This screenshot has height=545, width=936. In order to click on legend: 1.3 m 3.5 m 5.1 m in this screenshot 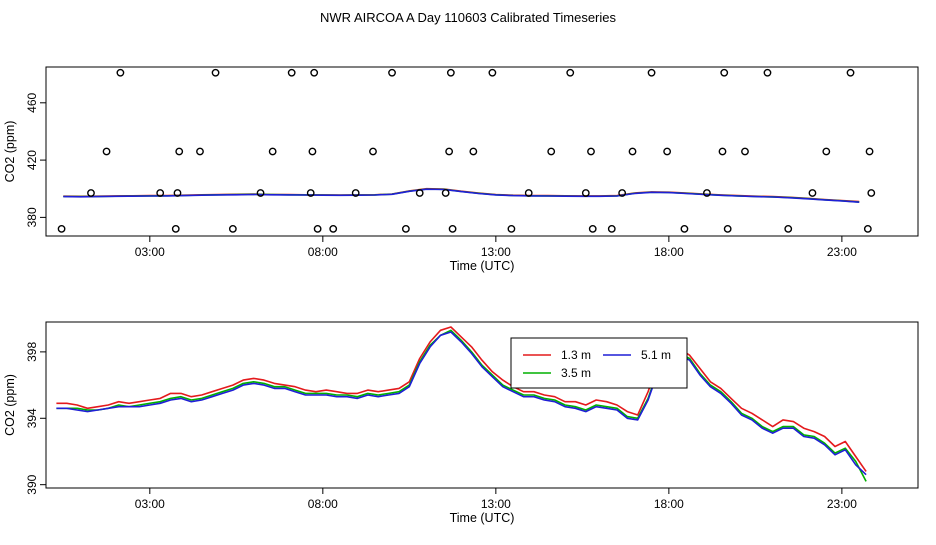, I will do `click(599, 363)`.